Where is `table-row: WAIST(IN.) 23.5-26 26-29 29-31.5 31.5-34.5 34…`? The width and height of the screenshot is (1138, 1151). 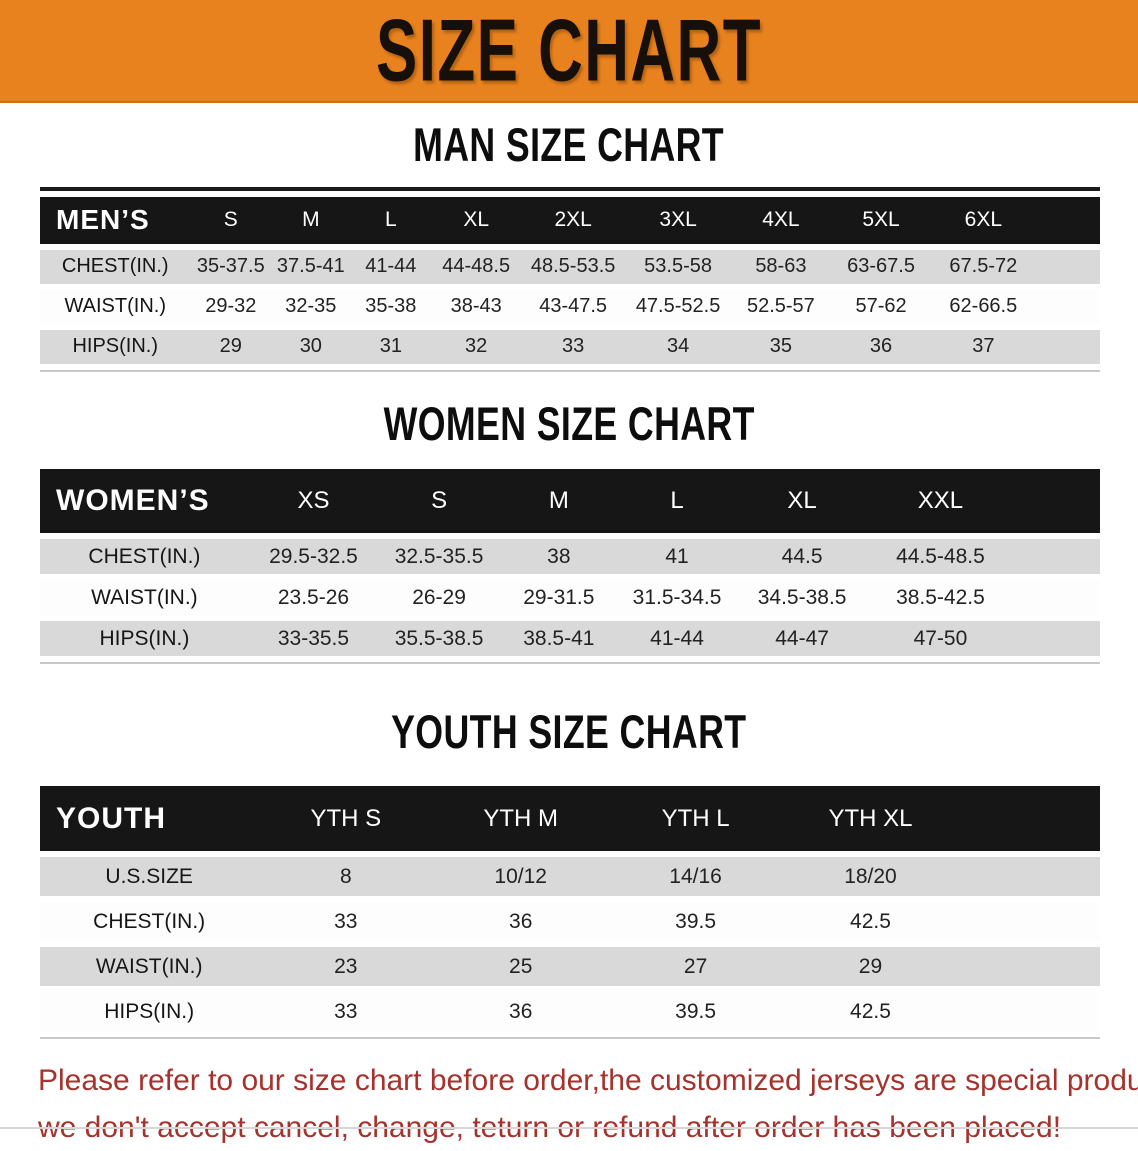 table-row: WAIST(IN.) 23.5-26 26-29 29-31.5 31.5-34.5 34… is located at coordinates (570, 598).